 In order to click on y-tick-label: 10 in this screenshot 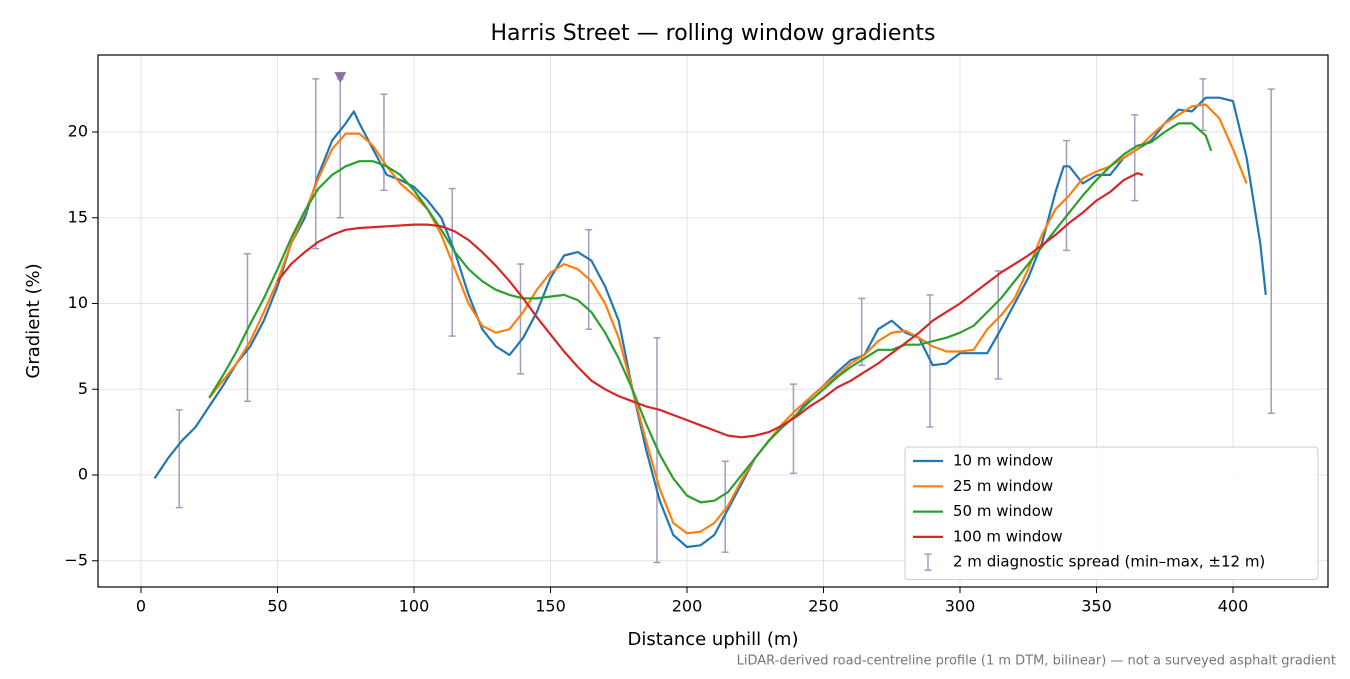, I will do `click(78, 302)`.